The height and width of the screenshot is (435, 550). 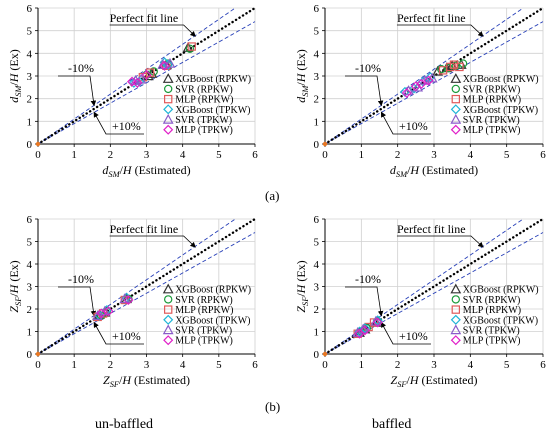 I want to click on subfigure-label-b: (b), so click(x=273, y=406).